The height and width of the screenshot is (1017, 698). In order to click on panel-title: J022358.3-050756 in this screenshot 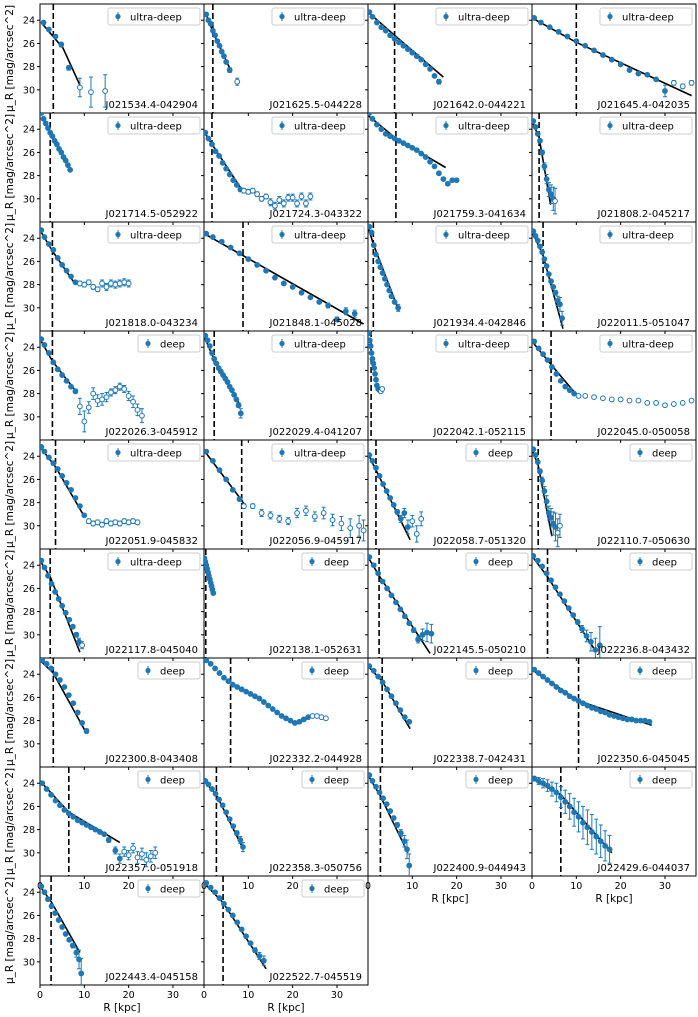, I will do `click(315, 868)`.